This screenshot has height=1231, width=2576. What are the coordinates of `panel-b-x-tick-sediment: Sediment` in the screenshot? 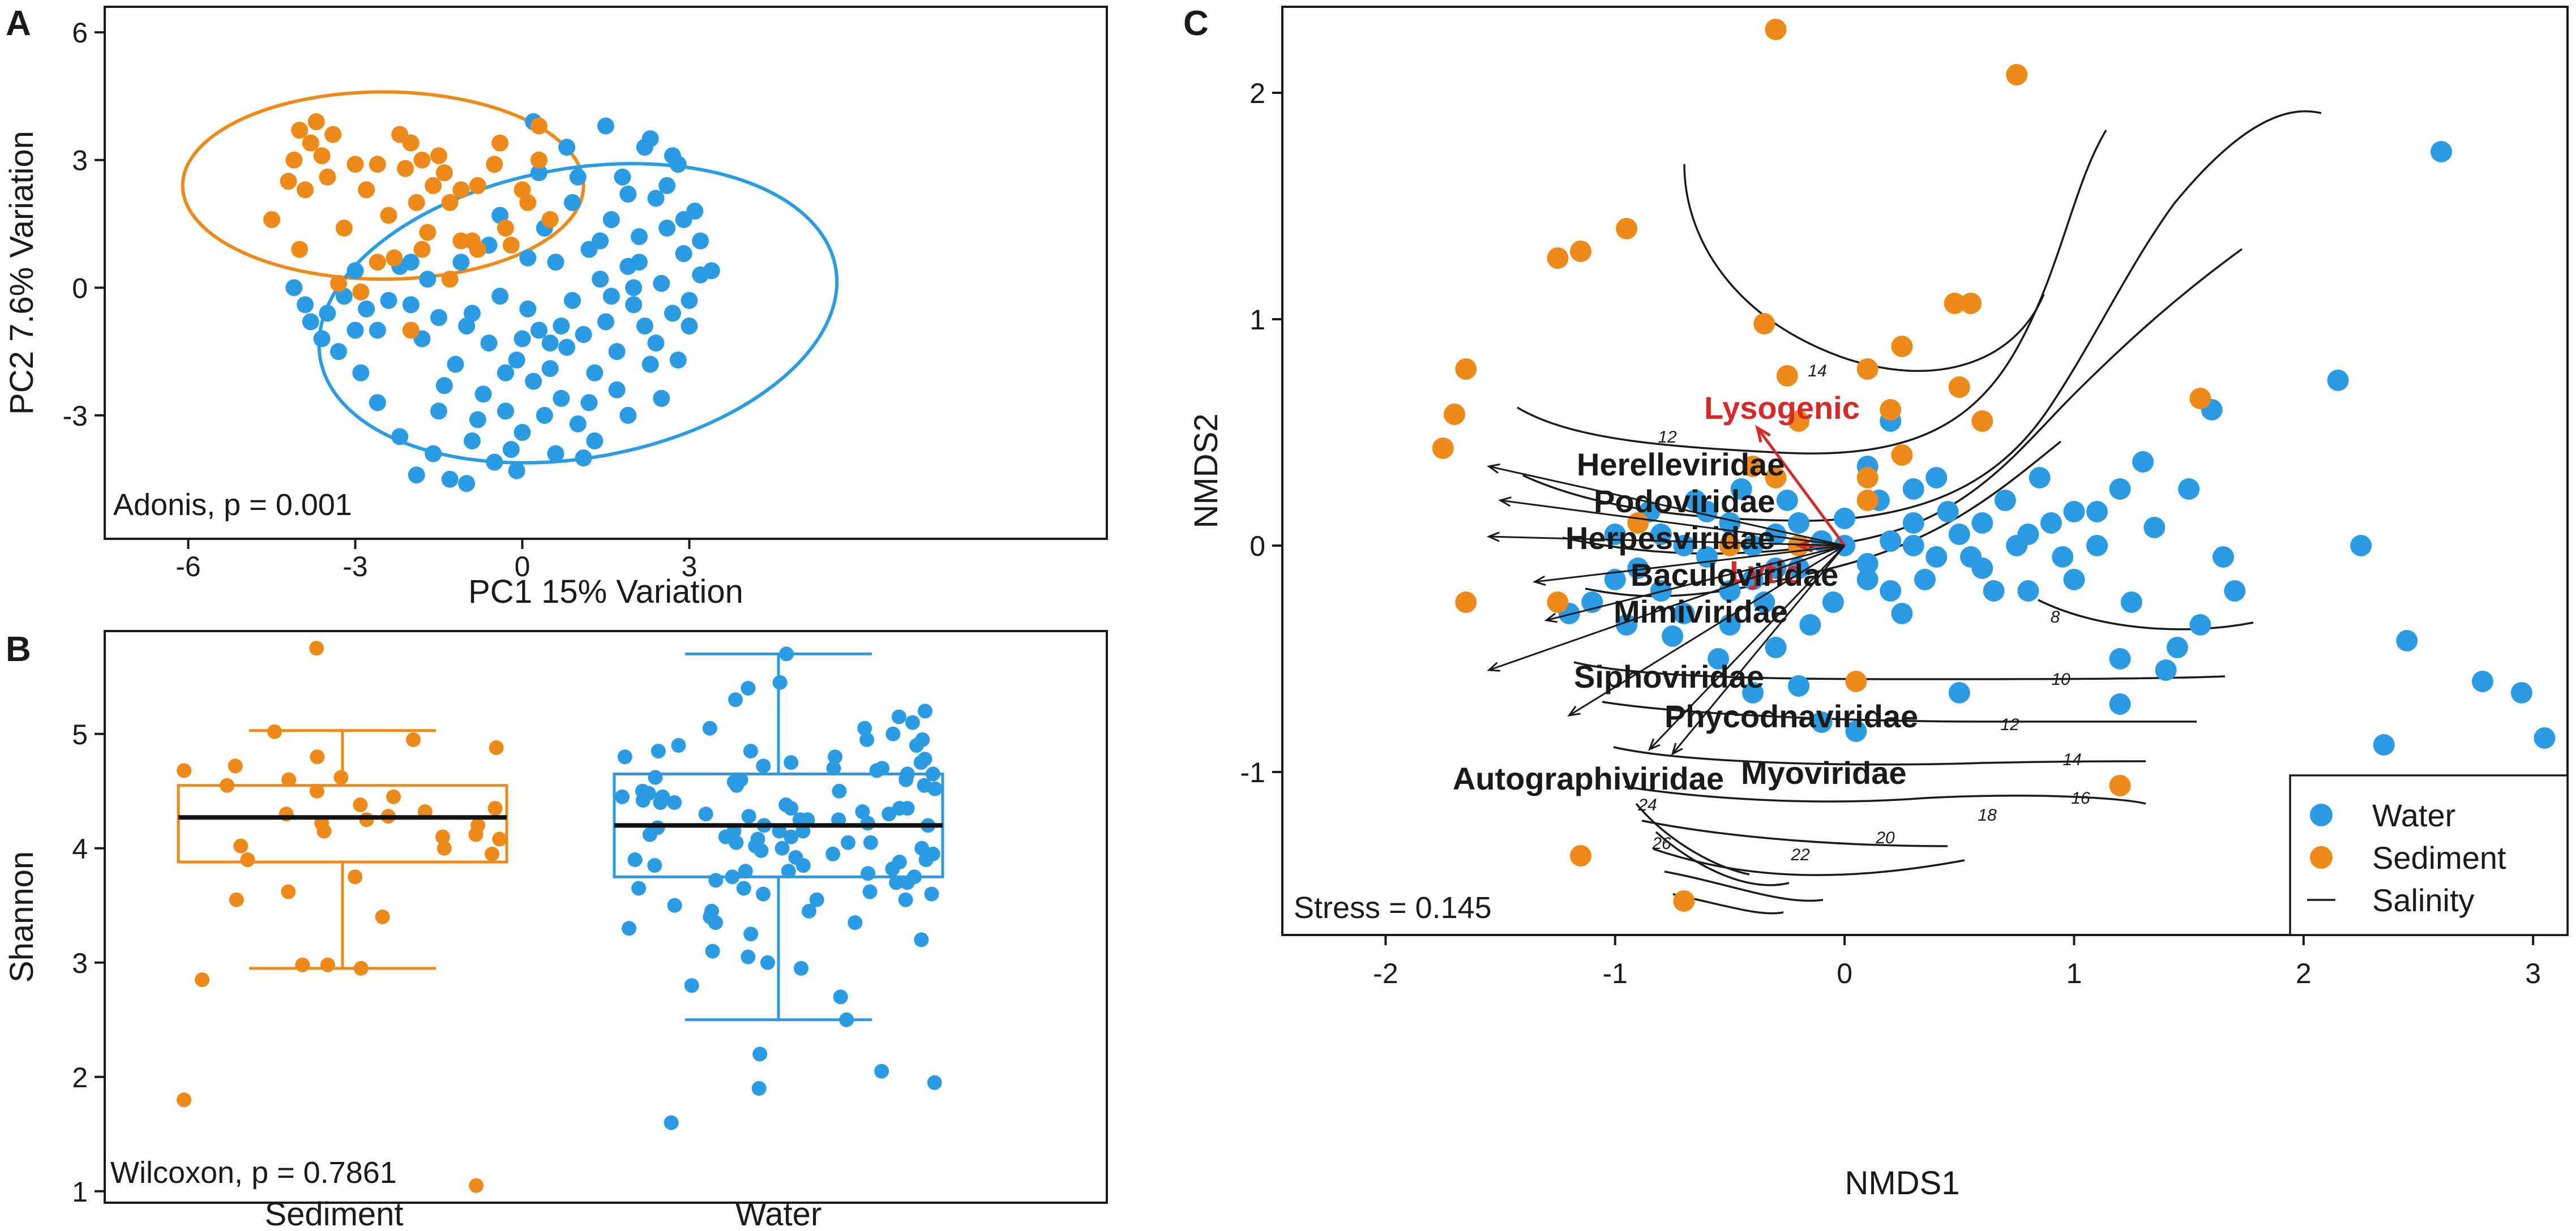 It's located at (333, 1213).